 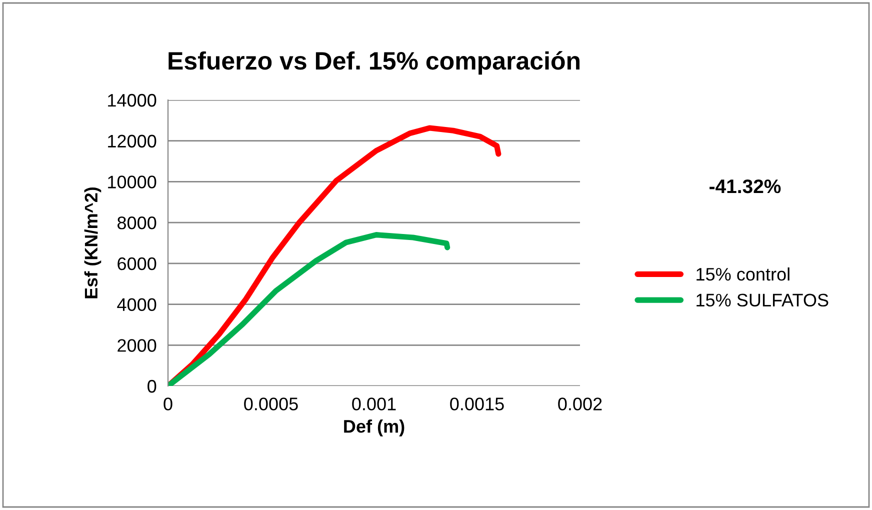 What do you see at coordinates (374, 404) in the screenshot?
I see `x-tick-label: 0.001` at bounding box center [374, 404].